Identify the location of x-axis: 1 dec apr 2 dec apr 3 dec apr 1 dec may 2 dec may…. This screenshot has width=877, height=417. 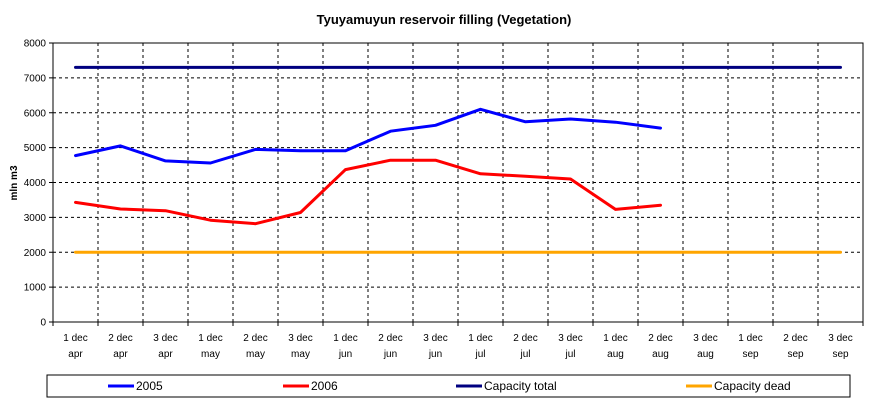
(458, 341).